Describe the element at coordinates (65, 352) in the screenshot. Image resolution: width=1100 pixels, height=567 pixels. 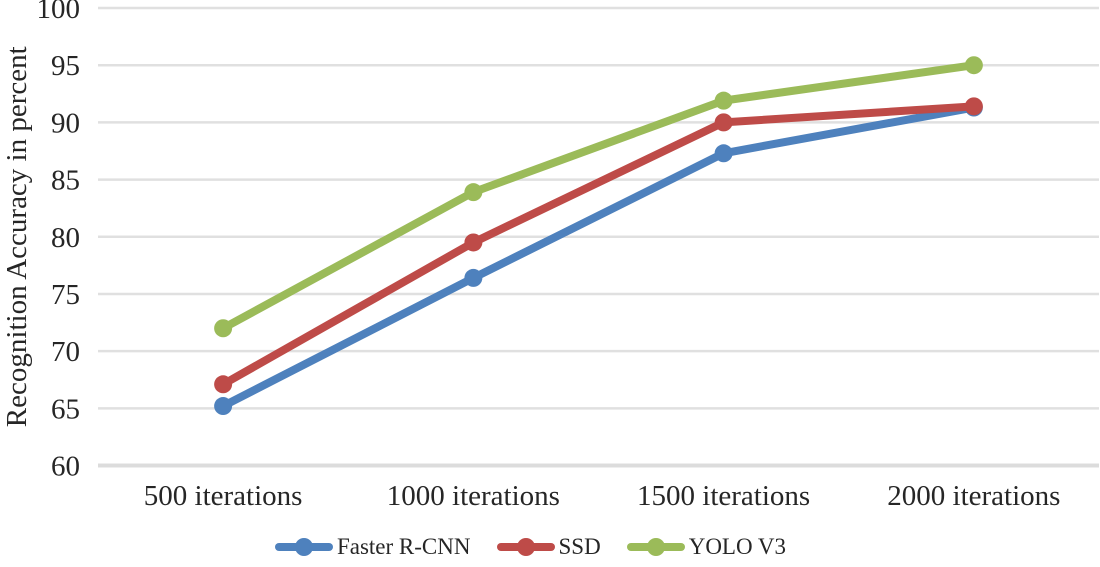
I see `y-tick-label: 70` at that location.